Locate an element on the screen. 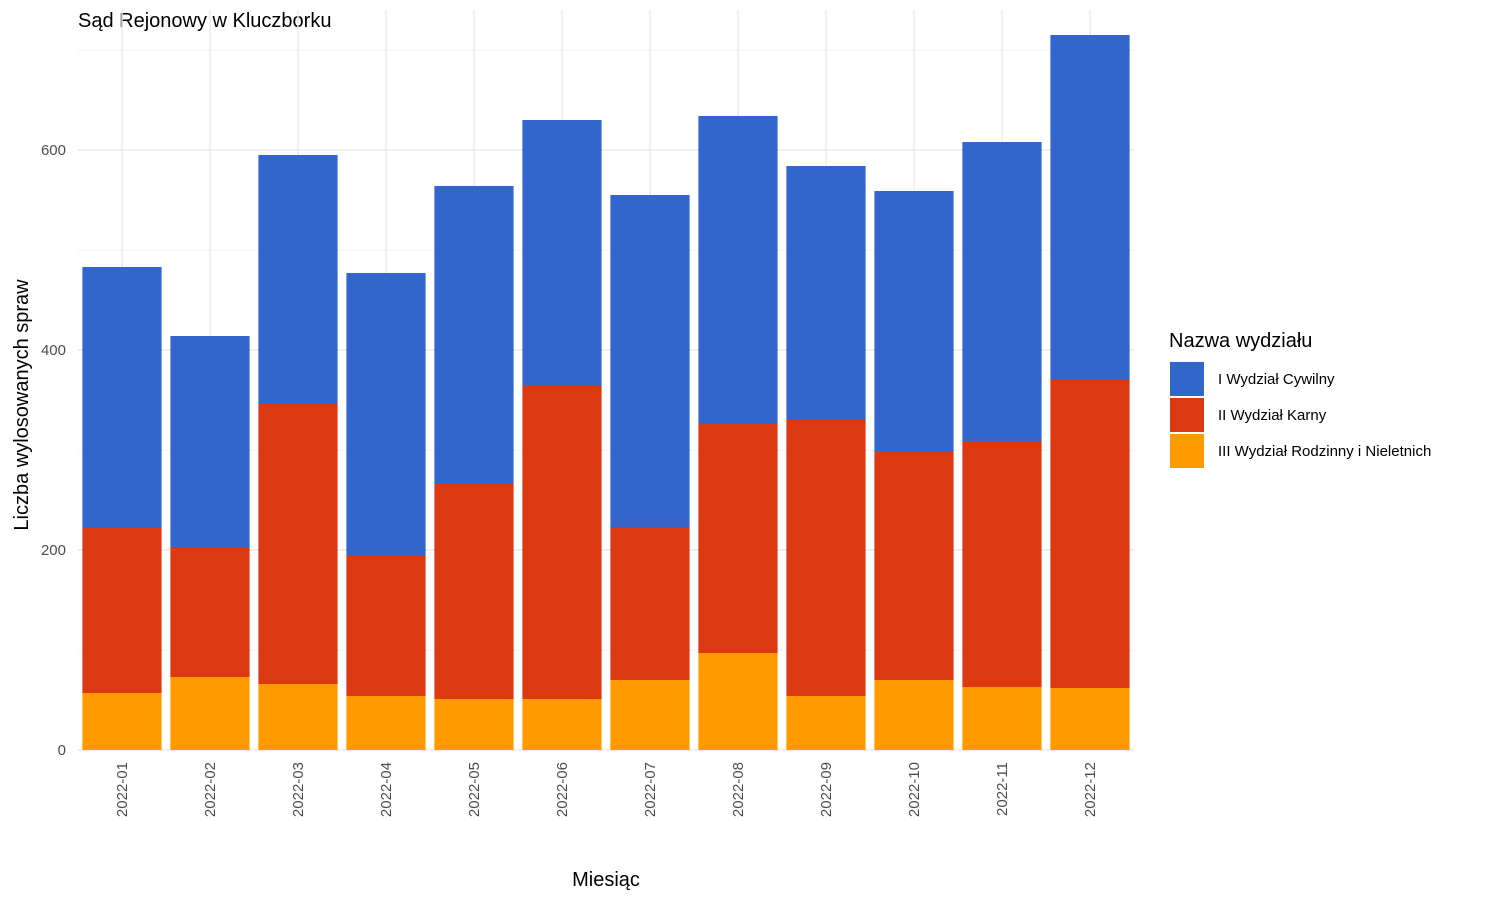 Image resolution: width=1500 pixels, height=900 pixels. x-tick-label: 2022-05 is located at coordinates (474, 789).